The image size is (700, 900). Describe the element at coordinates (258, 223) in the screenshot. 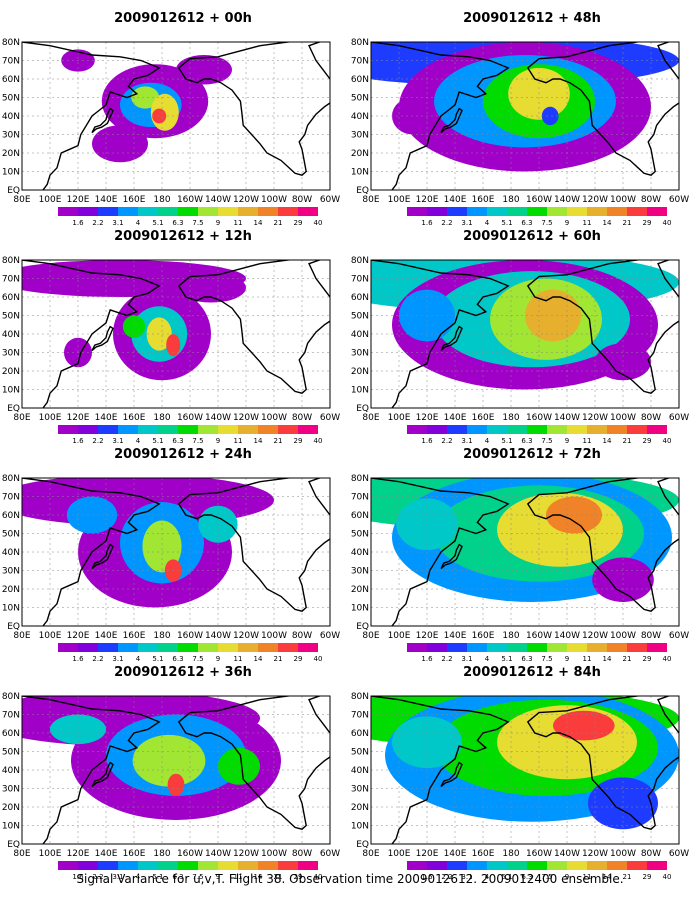

I see `colorbar-label: 14` at that location.